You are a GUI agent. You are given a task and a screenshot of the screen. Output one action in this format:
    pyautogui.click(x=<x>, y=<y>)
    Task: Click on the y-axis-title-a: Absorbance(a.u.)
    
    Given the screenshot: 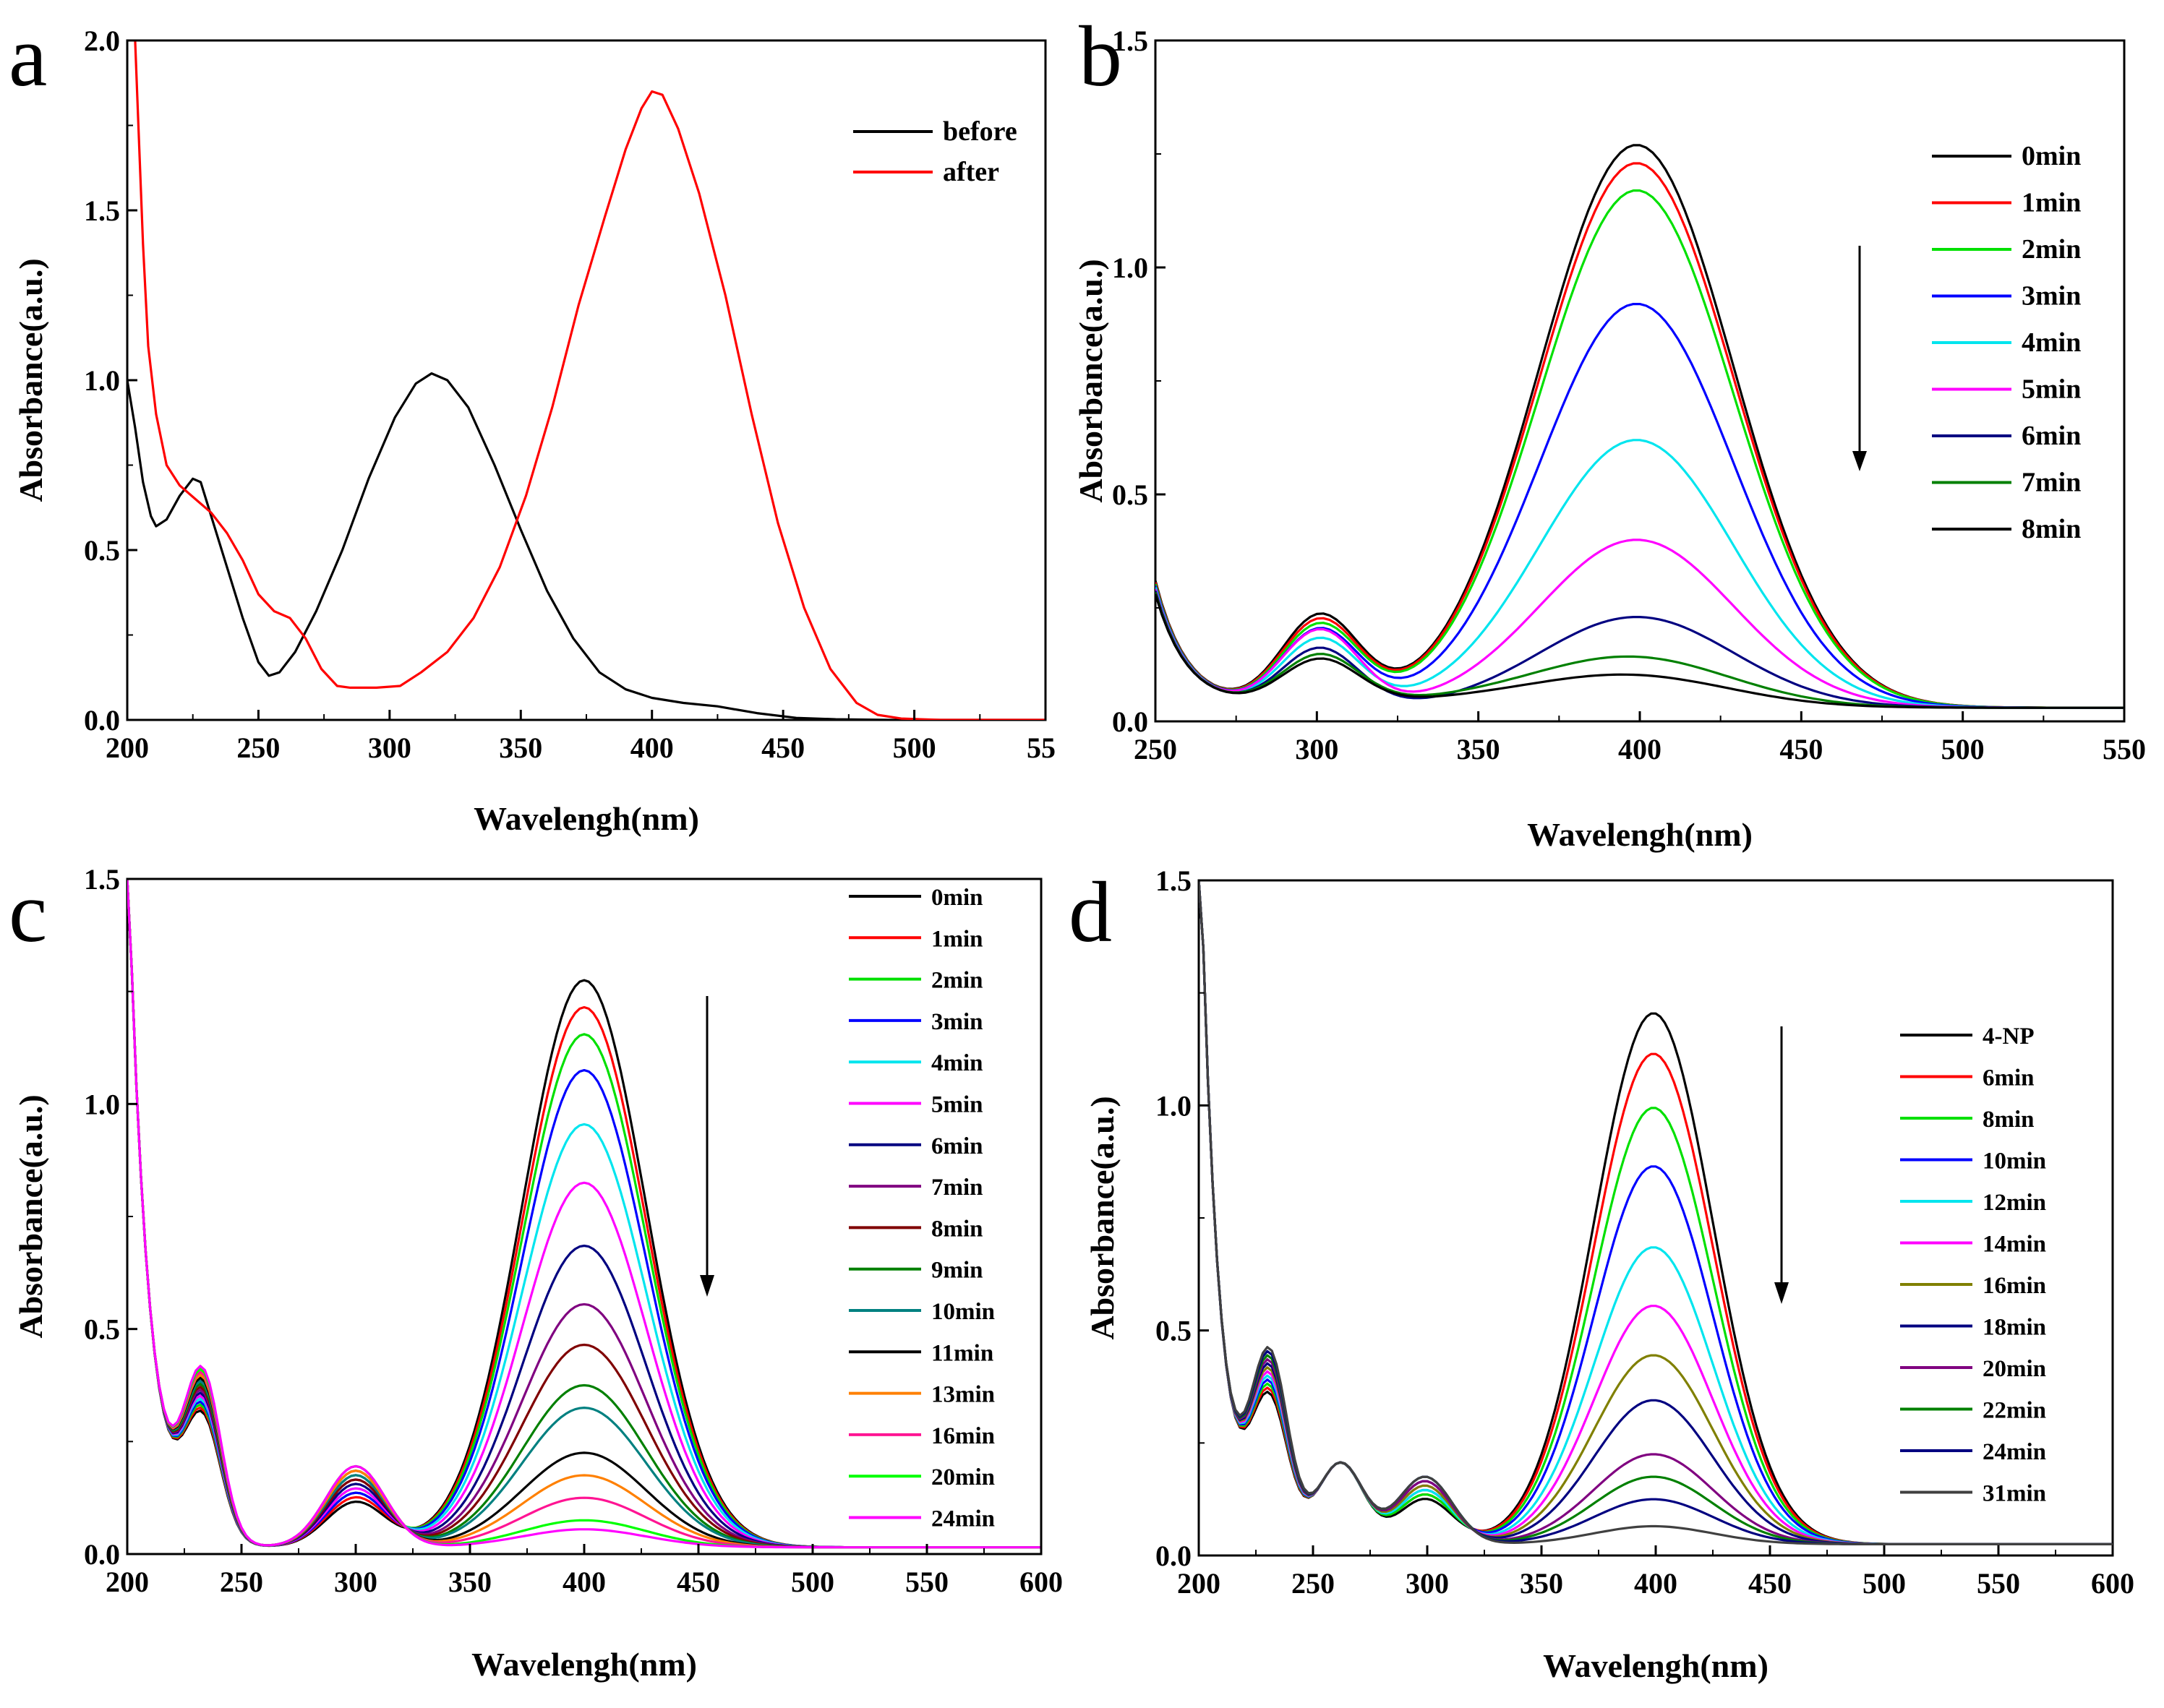 What is the action you would take?
    pyautogui.click(x=30, y=380)
    